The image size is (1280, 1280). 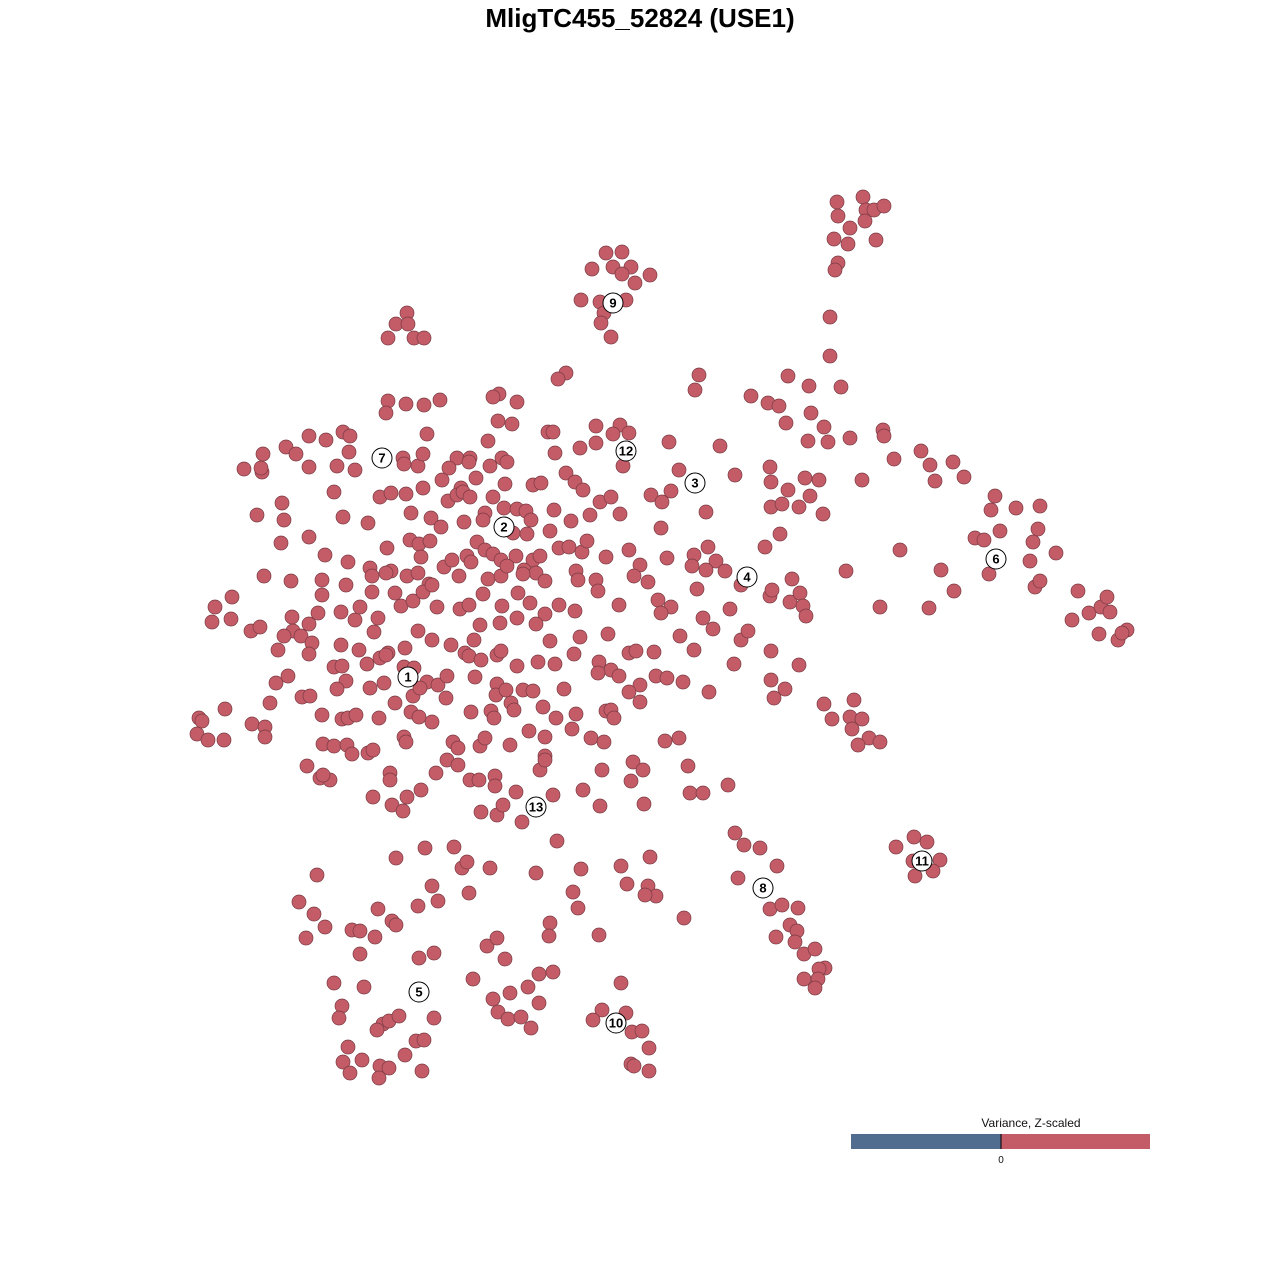 I want to click on cluster-label-badge, so click(x=996, y=559).